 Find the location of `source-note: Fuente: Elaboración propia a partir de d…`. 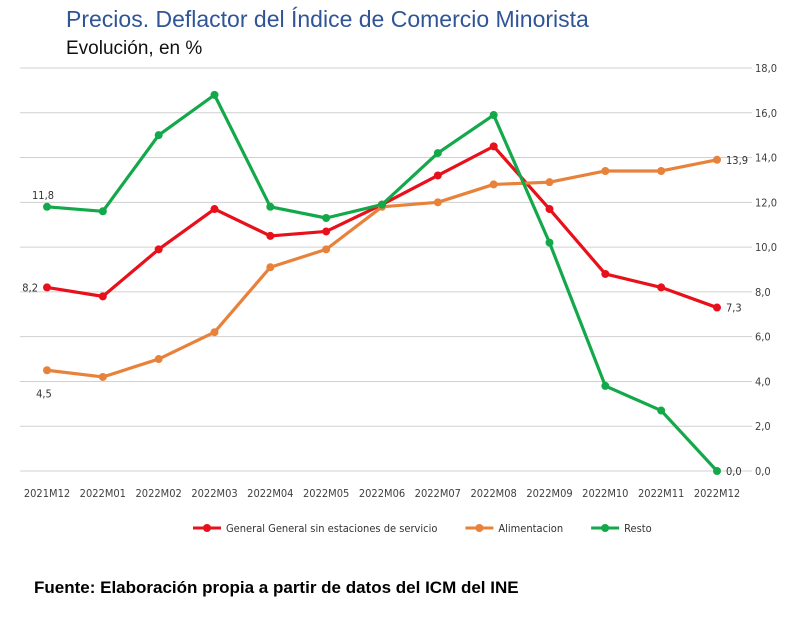

source-note: Fuente: Elaboración propia a partir de d… is located at coordinates (276, 587).